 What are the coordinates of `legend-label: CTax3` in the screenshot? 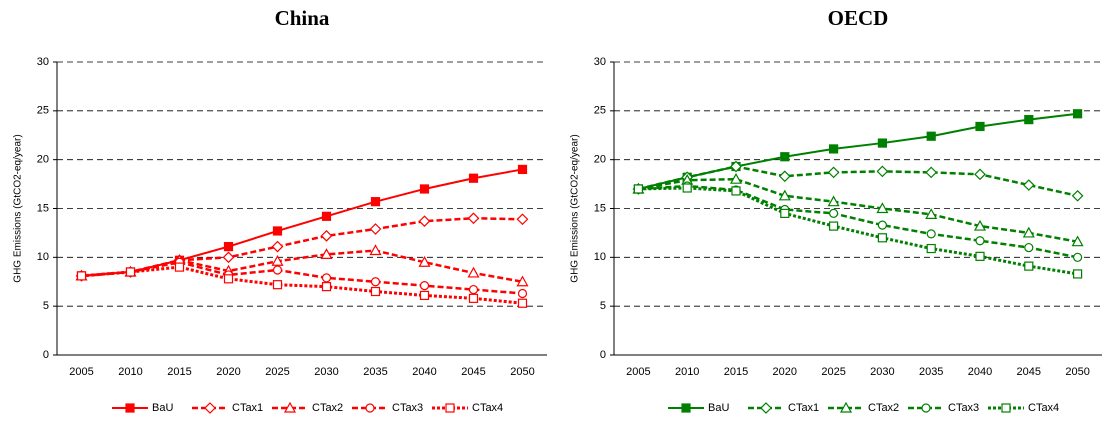 It's located at (963, 408).